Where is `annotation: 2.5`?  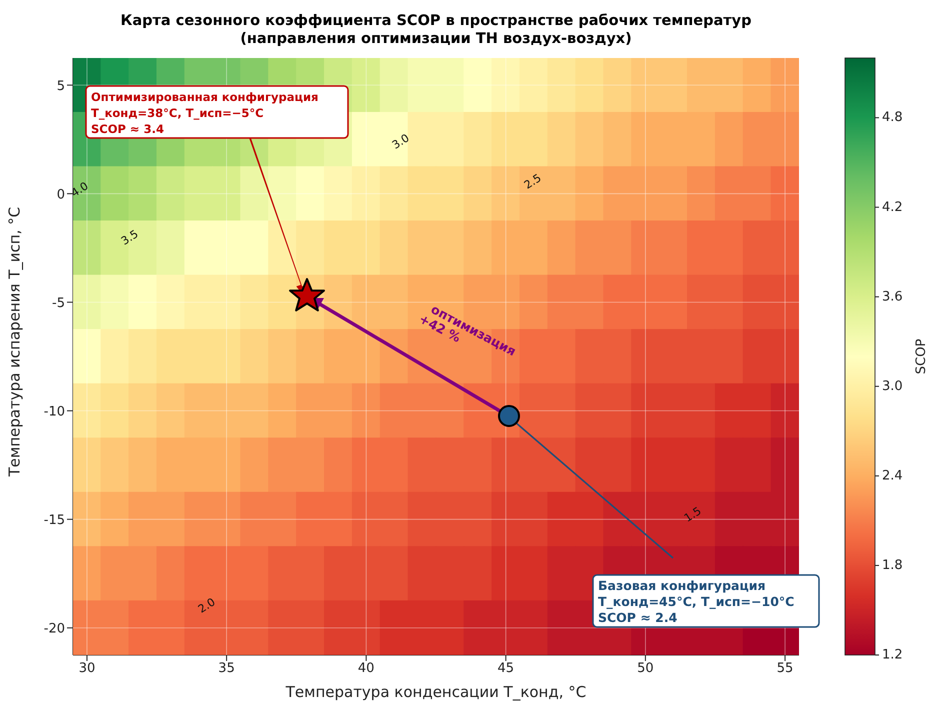 annotation: 2.5 is located at coordinates (533, 181).